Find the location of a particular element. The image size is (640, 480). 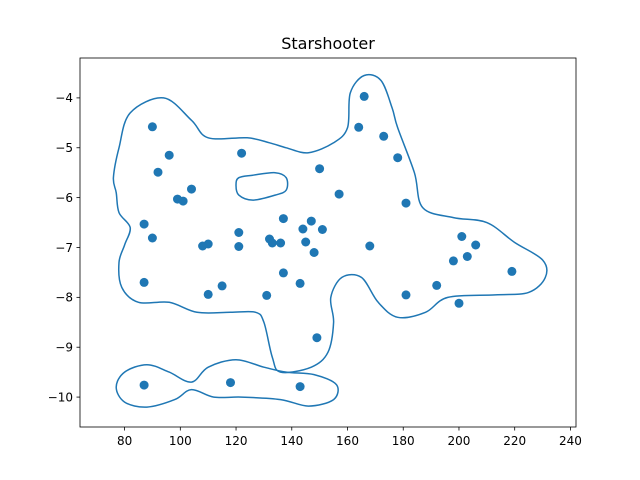

y-tick-label: −10 is located at coordinates (60, 397).